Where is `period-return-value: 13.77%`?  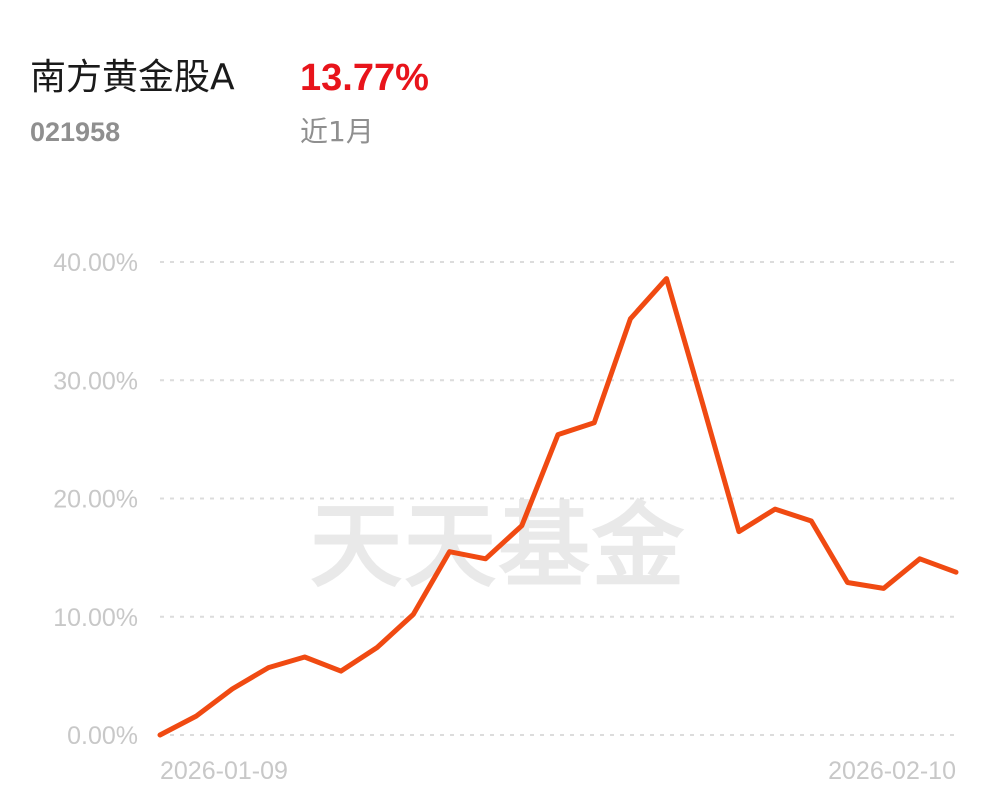 period-return-value: 13.77% is located at coordinates (364, 78).